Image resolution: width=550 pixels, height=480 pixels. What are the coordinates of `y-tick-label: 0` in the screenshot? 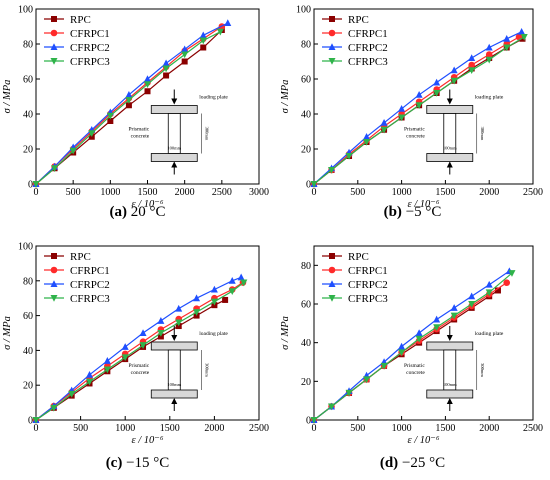 It's located at (308, 185).